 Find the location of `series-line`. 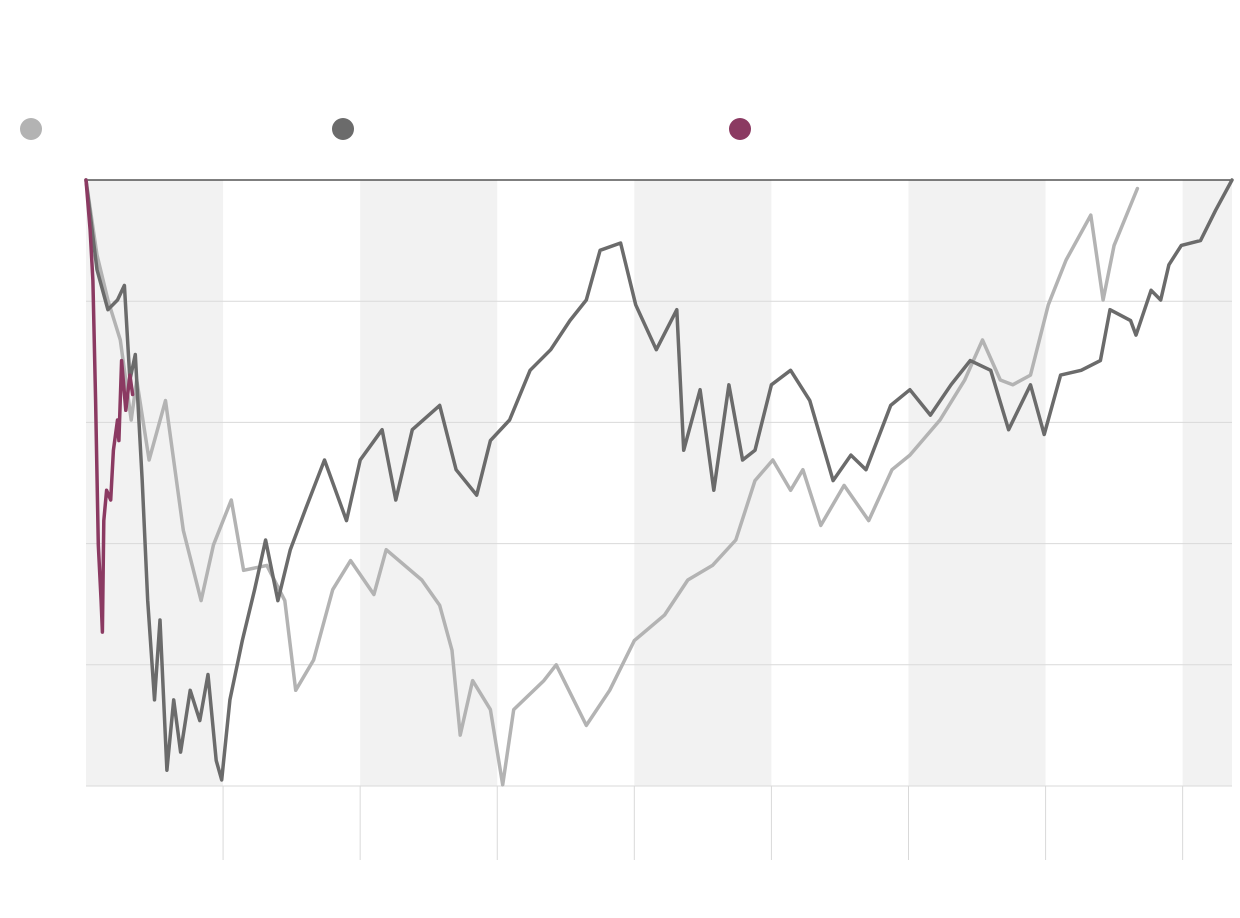

series-line is located at coordinates (109, 406).